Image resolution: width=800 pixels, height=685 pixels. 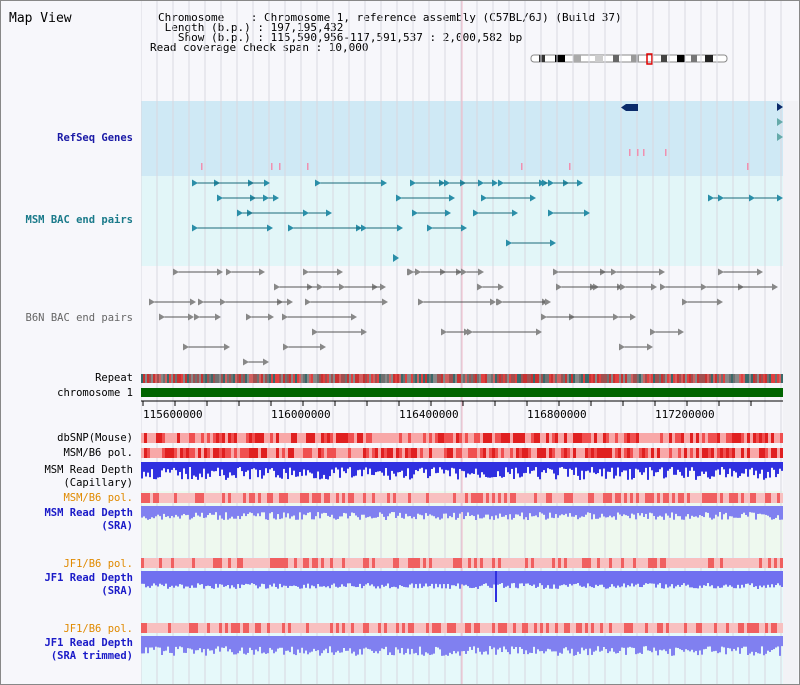 I want to click on chromosome-ideogram, so click(x=629, y=59).